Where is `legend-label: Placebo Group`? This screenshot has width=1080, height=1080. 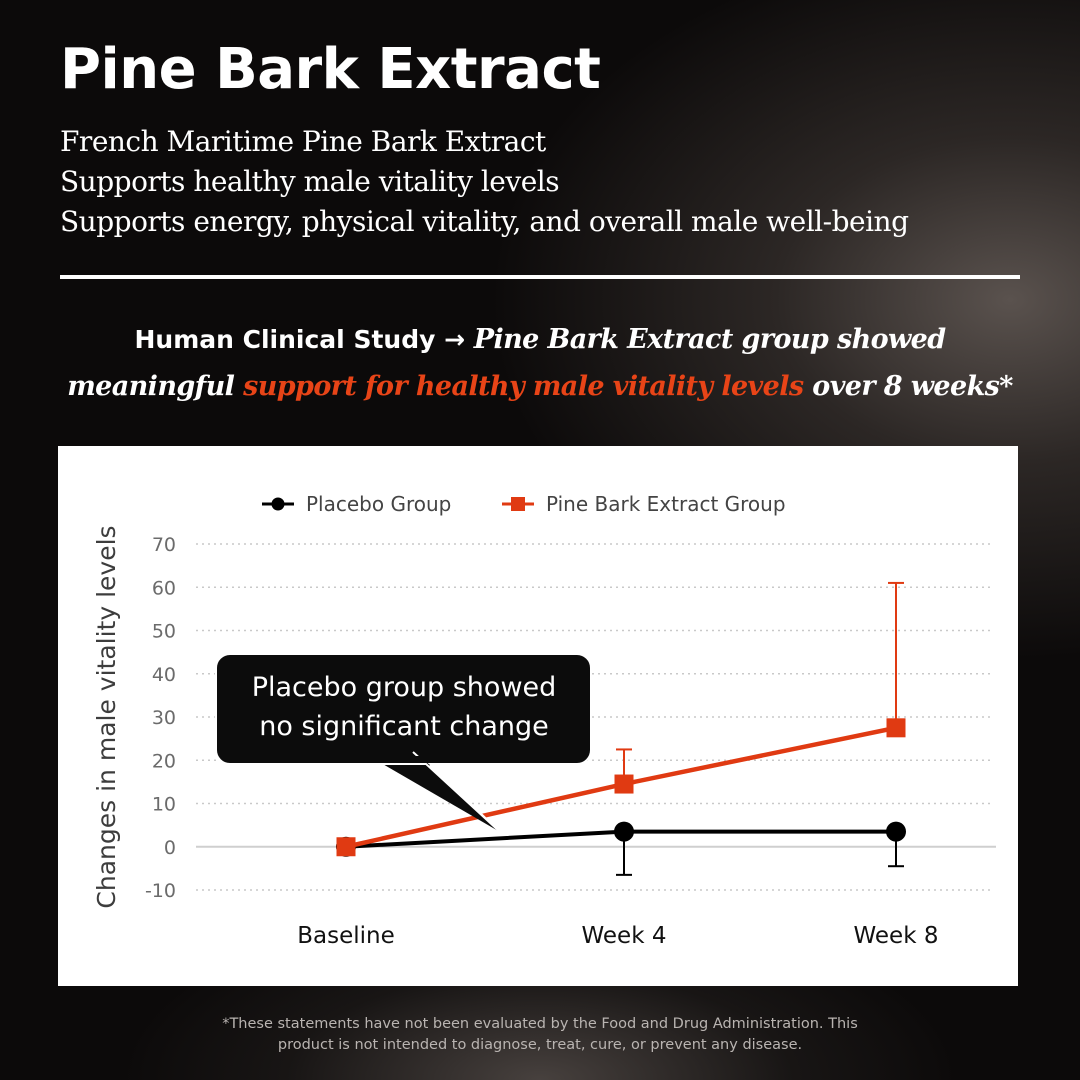
legend-label: Placebo Group is located at coordinates (378, 504).